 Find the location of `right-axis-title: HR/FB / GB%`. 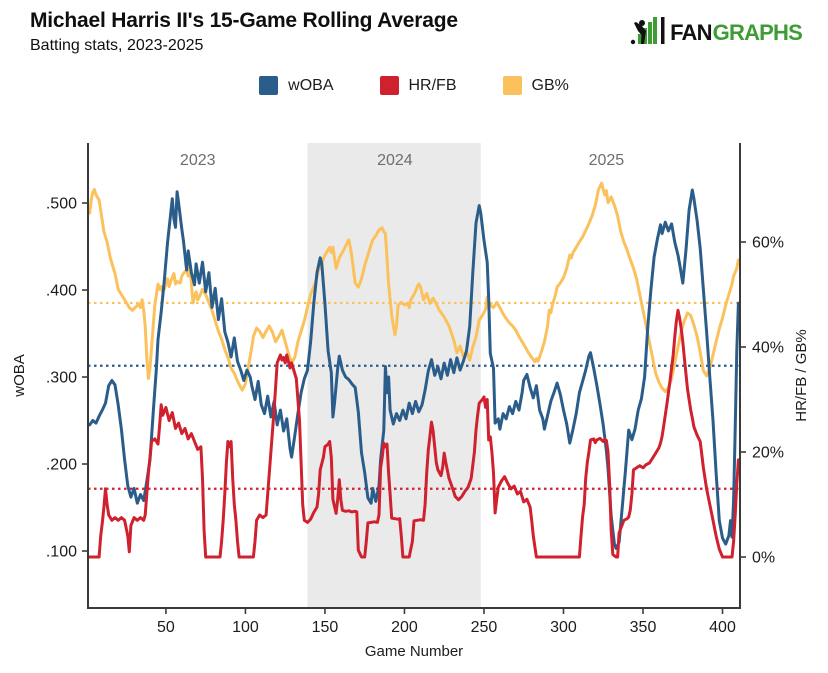

right-axis-title: HR/FB / GB% is located at coordinates (801, 375).